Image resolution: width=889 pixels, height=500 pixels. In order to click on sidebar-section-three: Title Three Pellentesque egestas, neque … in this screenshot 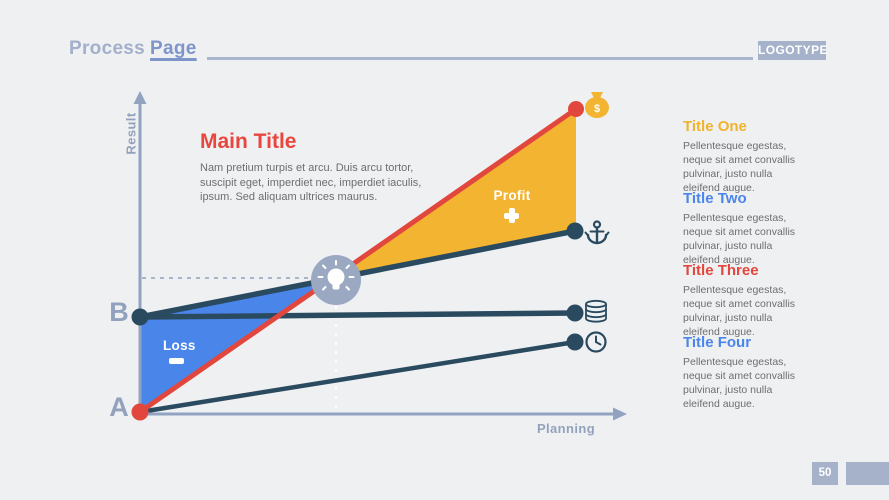, I will do `click(749, 300)`.